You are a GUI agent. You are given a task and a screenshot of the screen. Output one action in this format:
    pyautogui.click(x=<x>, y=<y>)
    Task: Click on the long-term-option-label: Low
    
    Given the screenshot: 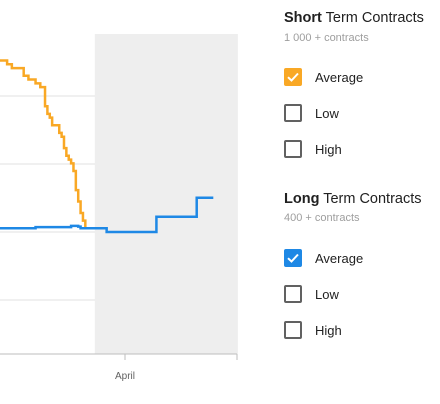 What is the action you would take?
    pyautogui.click(x=327, y=294)
    